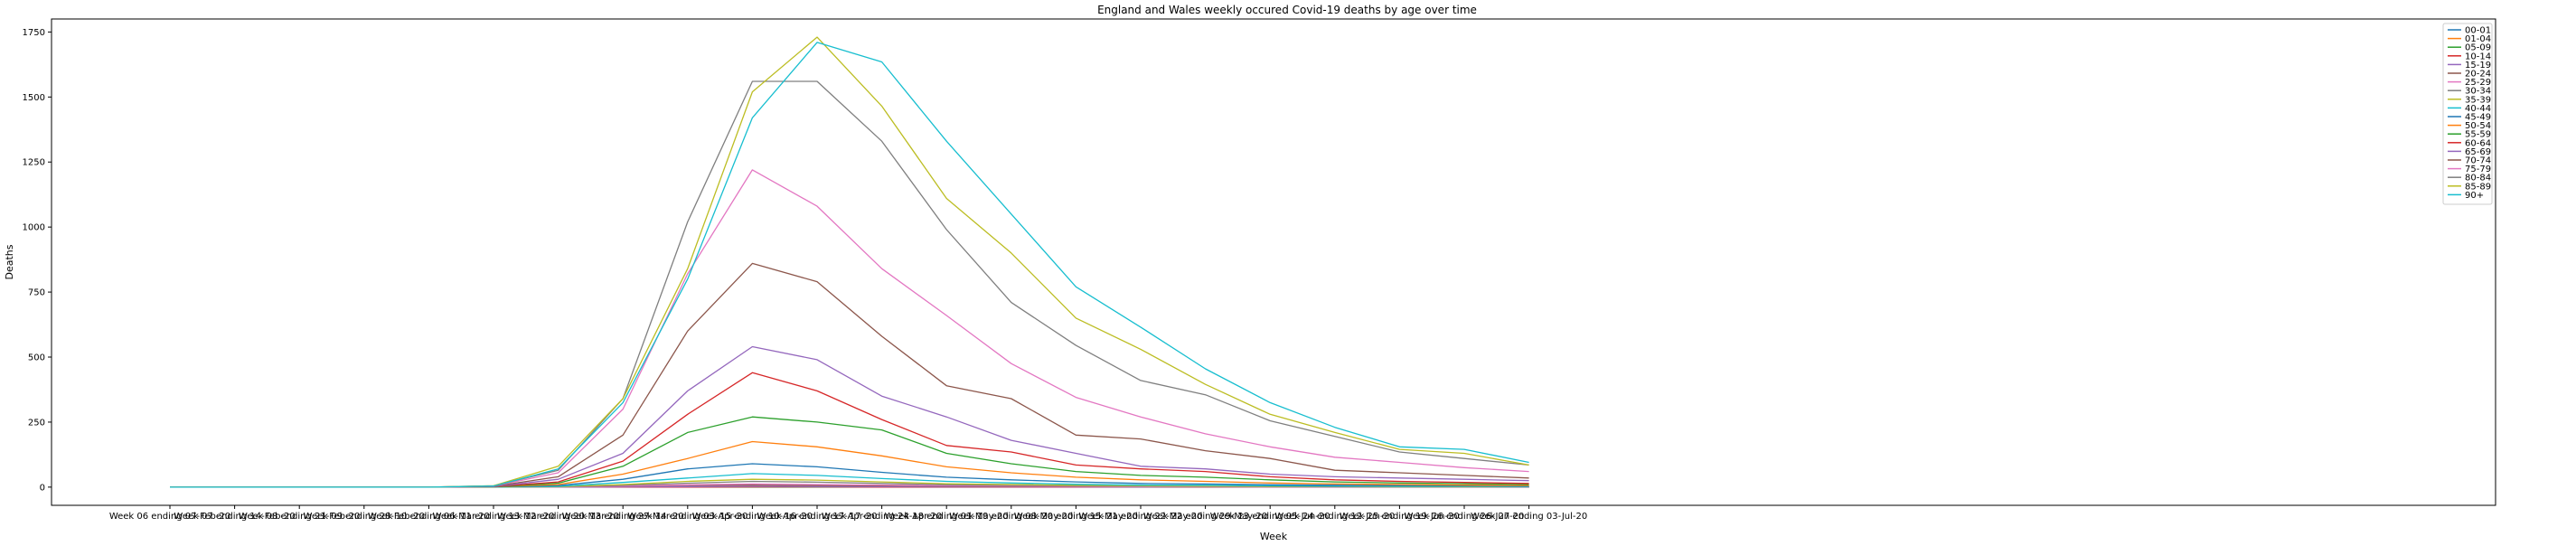 This screenshot has height=546, width=2576. Describe the element at coordinates (947, 517) in the screenshot. I see `x-tick-label: Week 18 ending 01-May-20` at that location.